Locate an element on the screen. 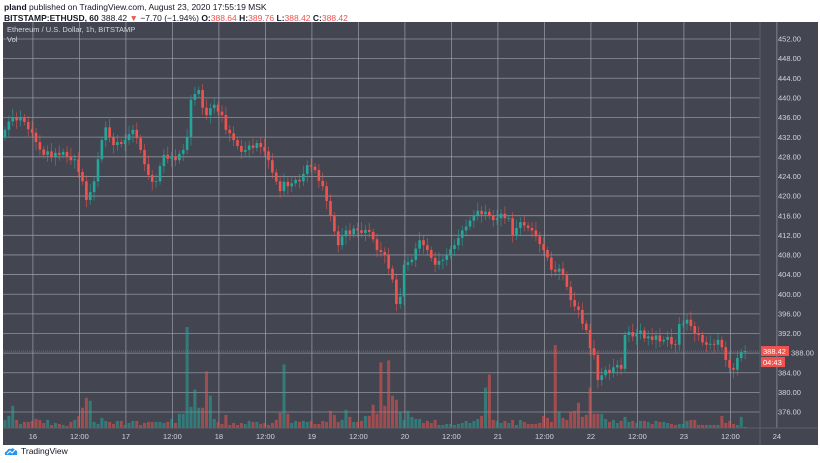 This screenshot has width=820, height=463. countdown-text: 04:43 is located at coordinates (772, 362).